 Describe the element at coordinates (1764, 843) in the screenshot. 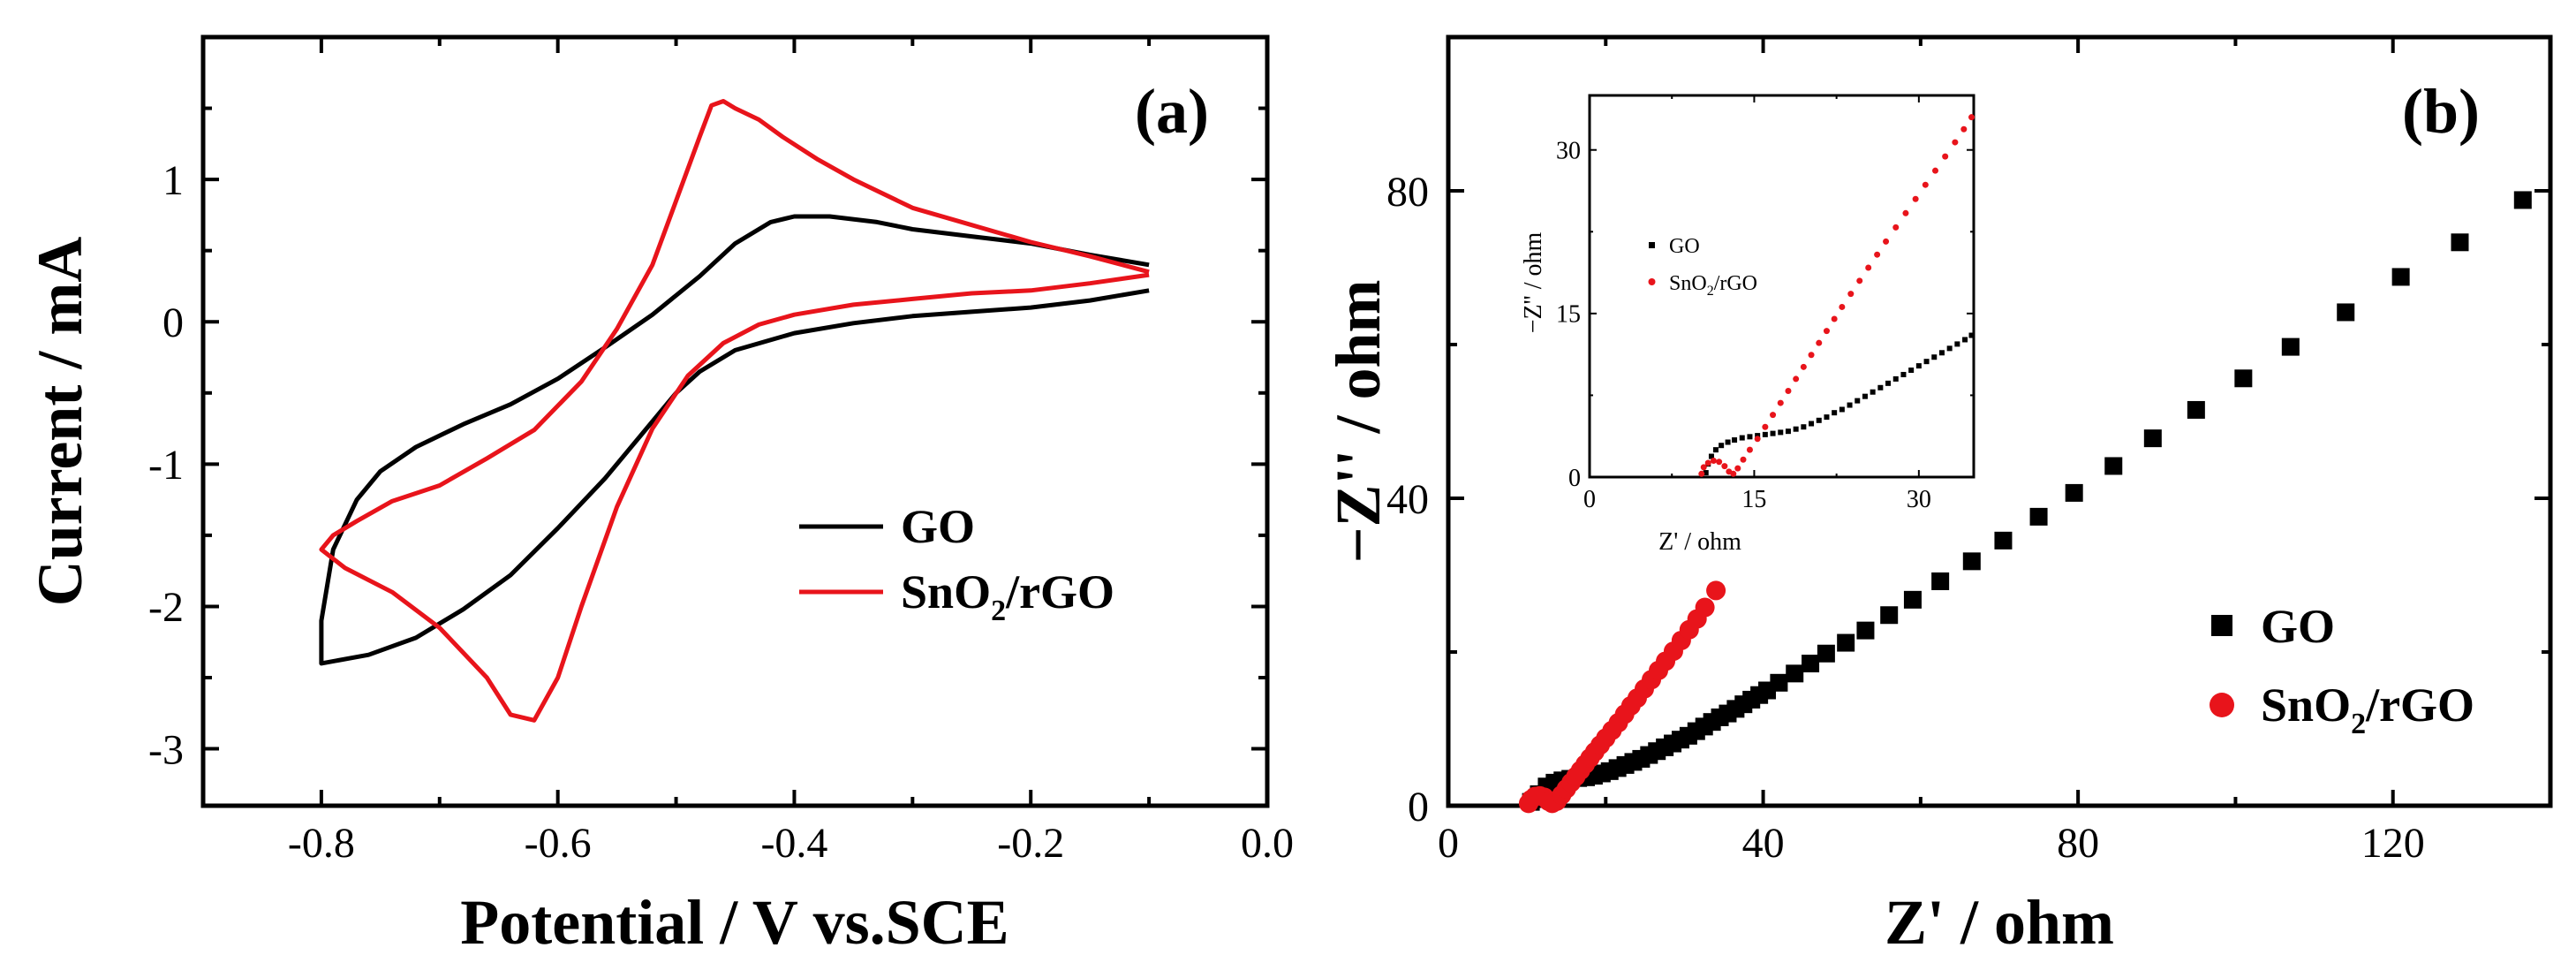

I see `panel-b-x-tick-label: 40` at that location.